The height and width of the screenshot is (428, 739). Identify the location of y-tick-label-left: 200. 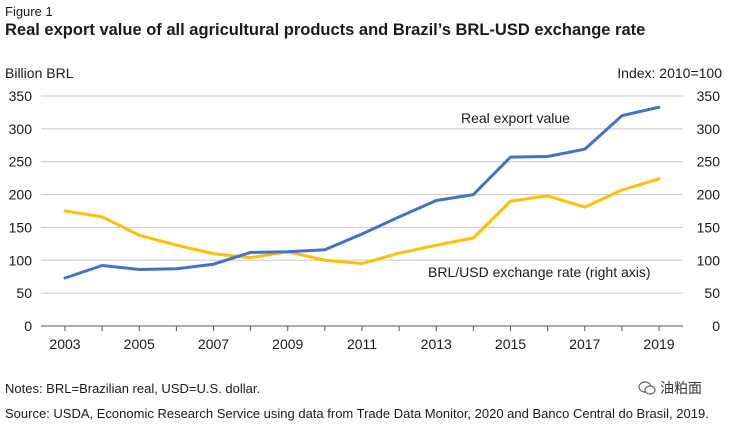
(21, 195).